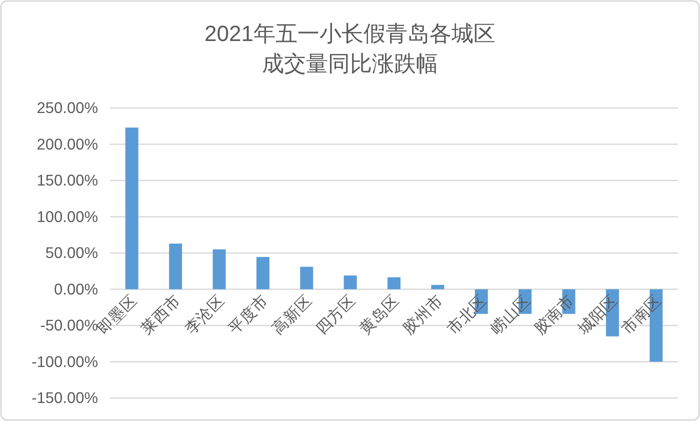 This screenshot has width=700, height=421. Describe the element at coordinates (71, 253) in the screenshot. I see `y-tick-label: 50.00%` at that location.